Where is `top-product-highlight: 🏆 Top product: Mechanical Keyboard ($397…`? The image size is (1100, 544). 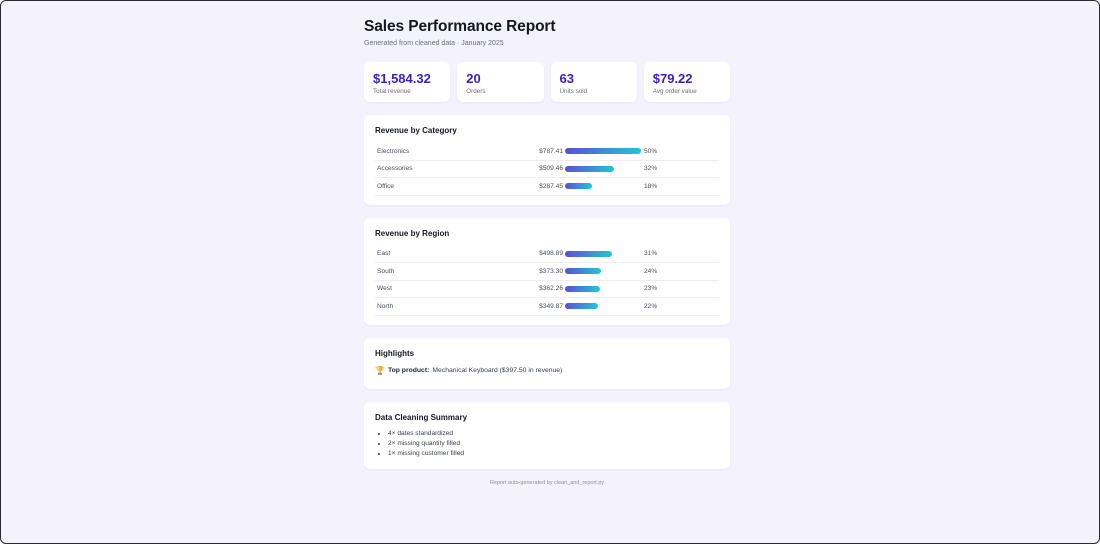 top-product-highlight: 🏆 Top product: Mechanical Keyboard ($397… is located at coordinates (547, 370).